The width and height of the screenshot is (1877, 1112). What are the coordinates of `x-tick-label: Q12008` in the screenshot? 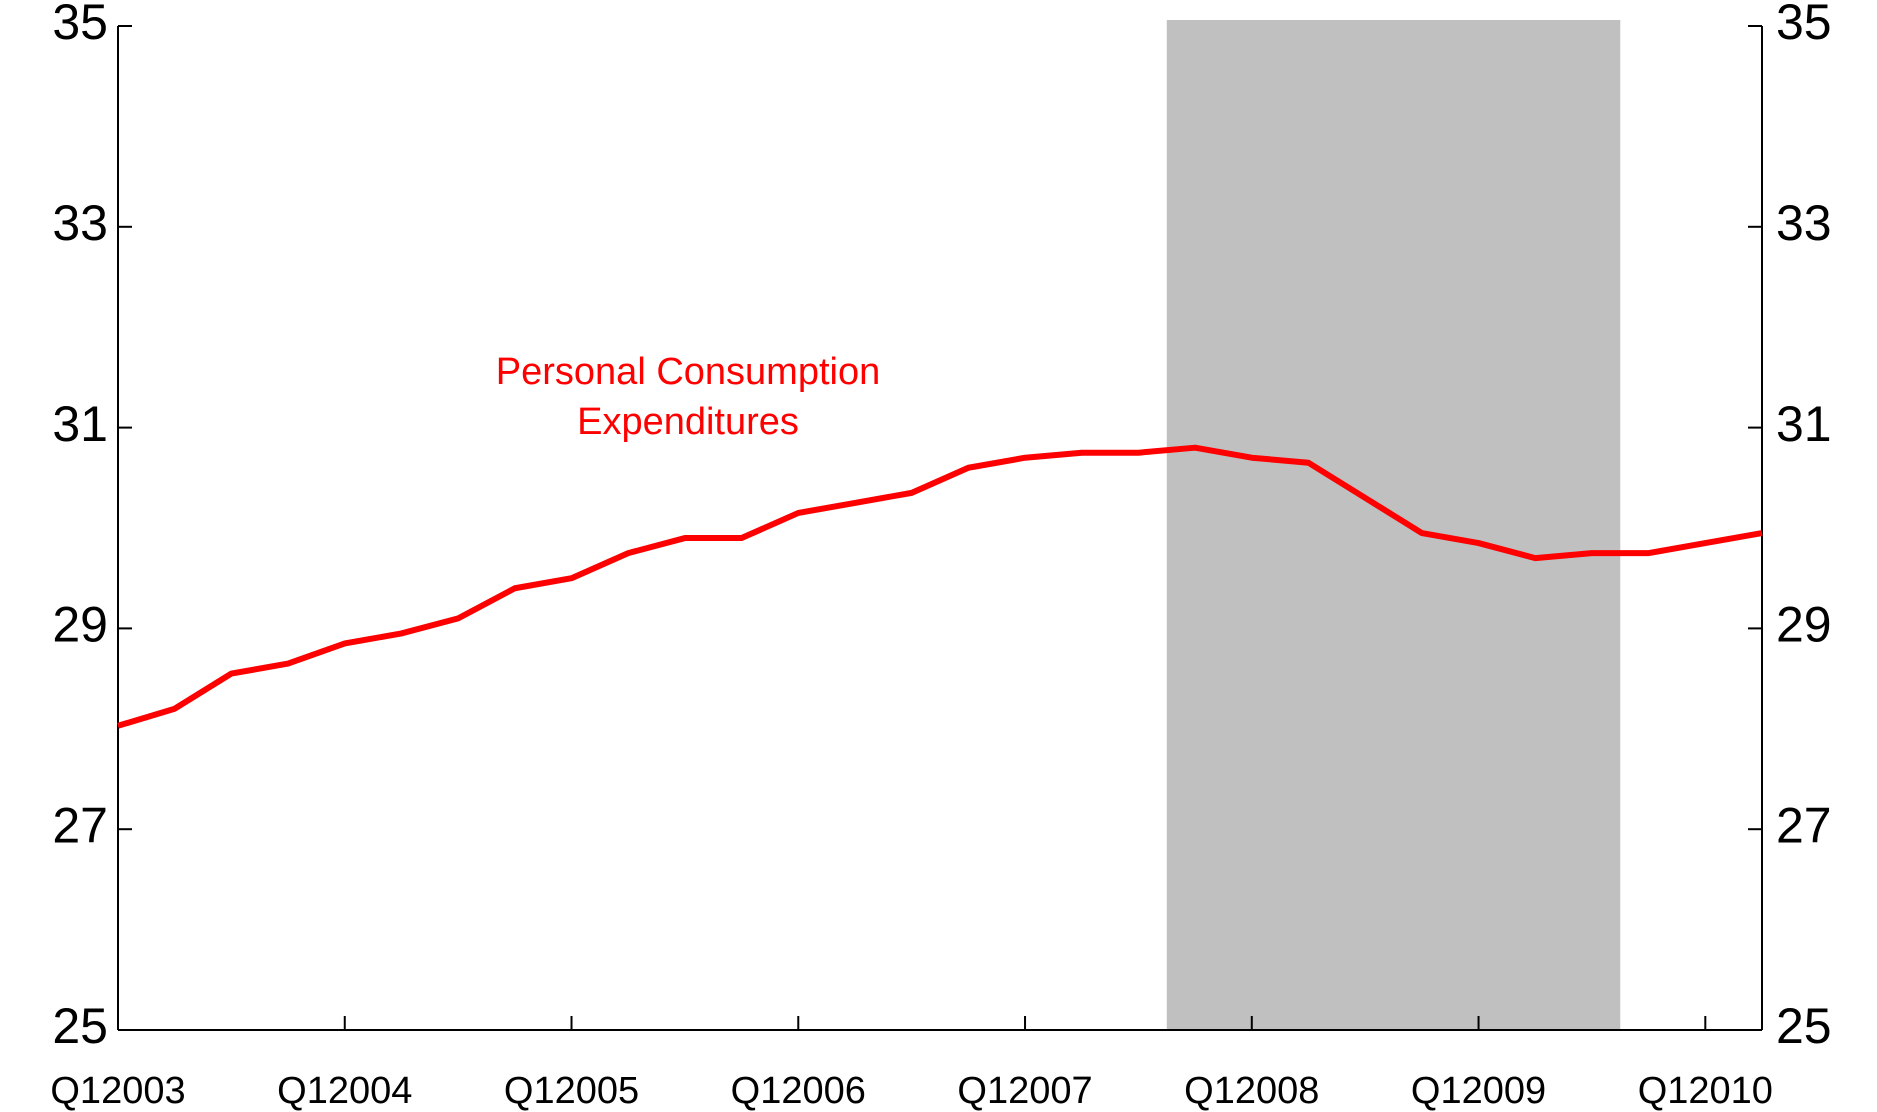 It's located at (1251, 1091).